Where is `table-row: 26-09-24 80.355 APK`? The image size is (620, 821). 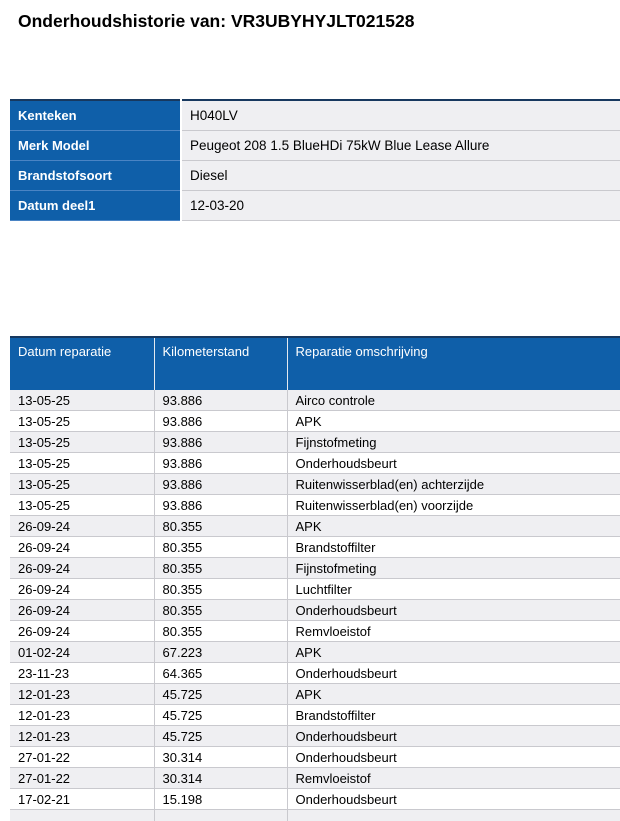
table-row: 26-09-24 80.355 APK is located at coordinates (315, 526).